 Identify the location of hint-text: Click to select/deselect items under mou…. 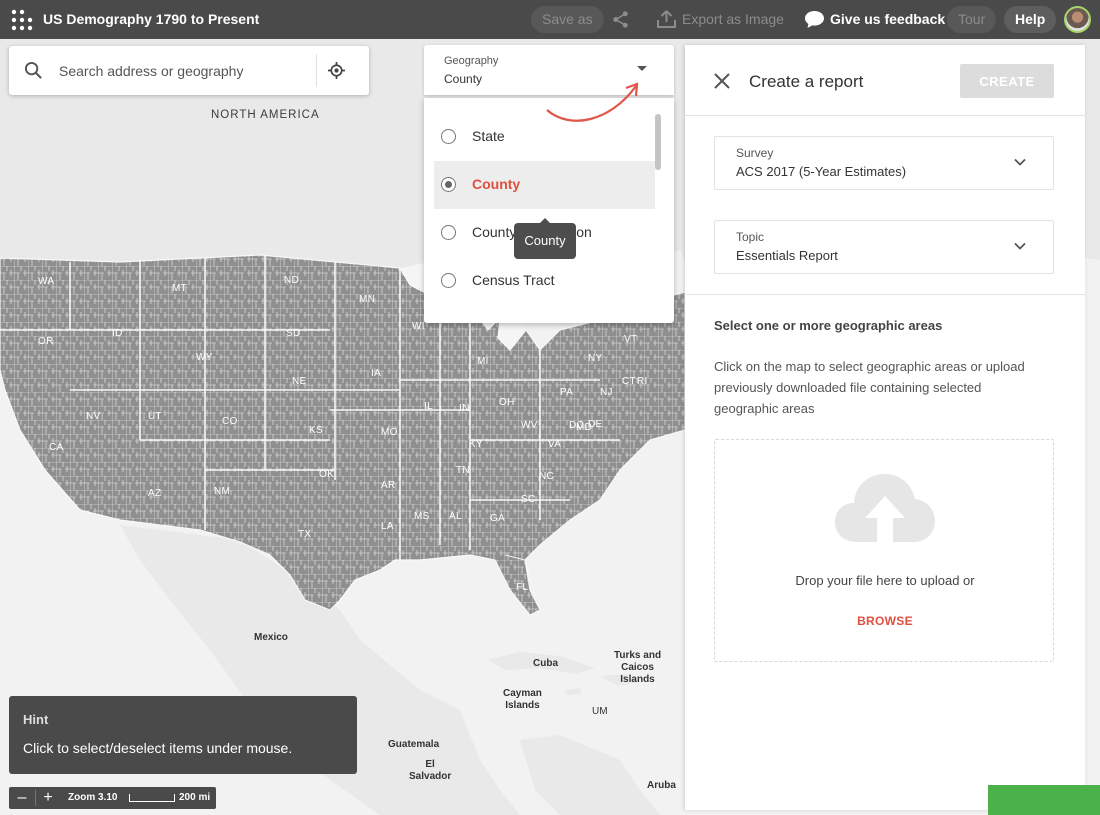
(158, 748).